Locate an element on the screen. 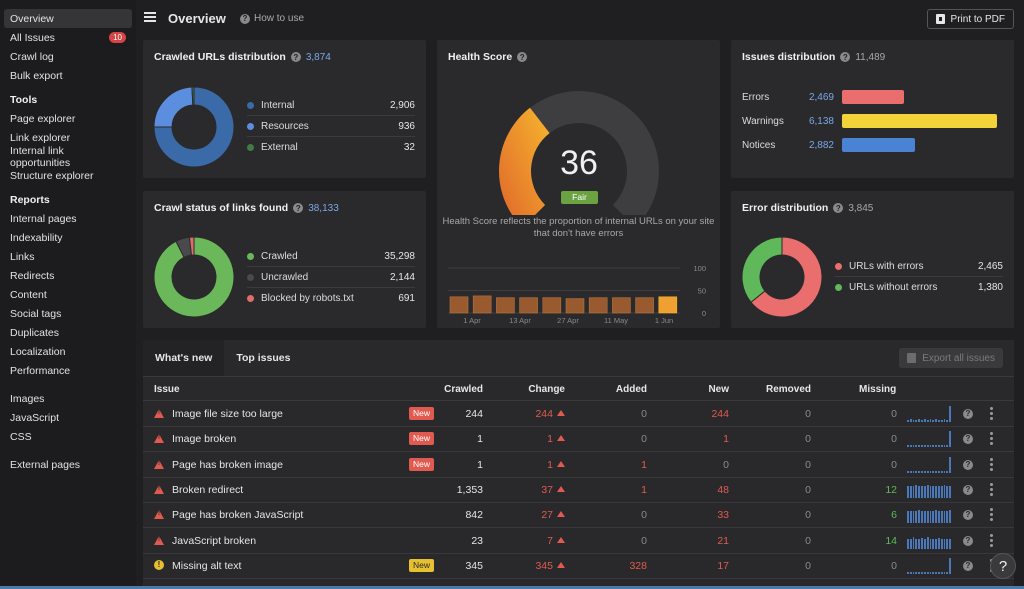 This screenshot has width=1024, height=589. sidebar-item-link-explorer: Link explorer is located at coordinates (68, 137).